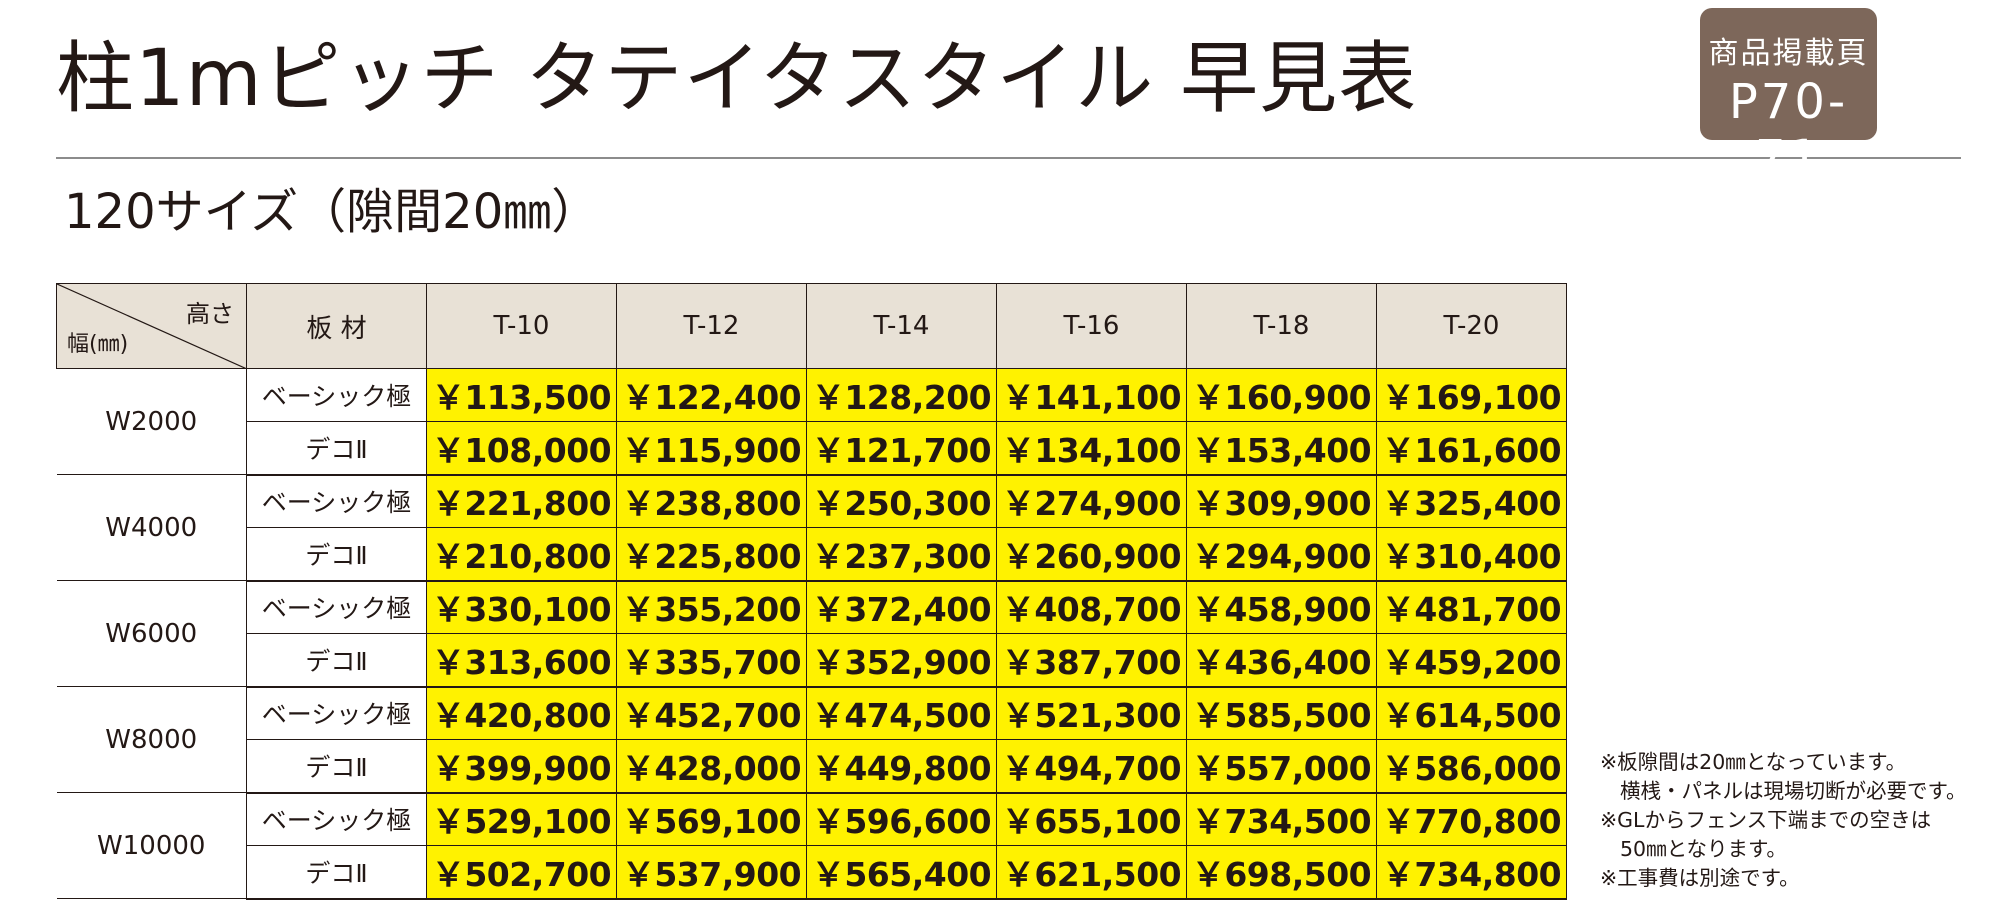 This screenshot has width=1998, height=916. Describe the element at coordinates (1766, 820) in the screenshot. I see `footnote: ※GLからフェンス下端までの空きは` at that location.